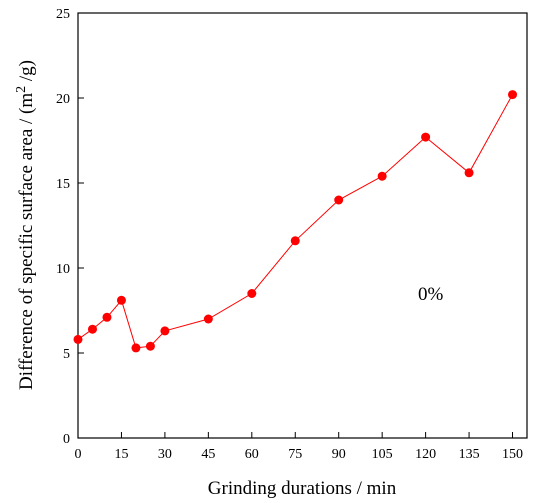  I want to click on x-tick-label: 60, so click(252, 454).